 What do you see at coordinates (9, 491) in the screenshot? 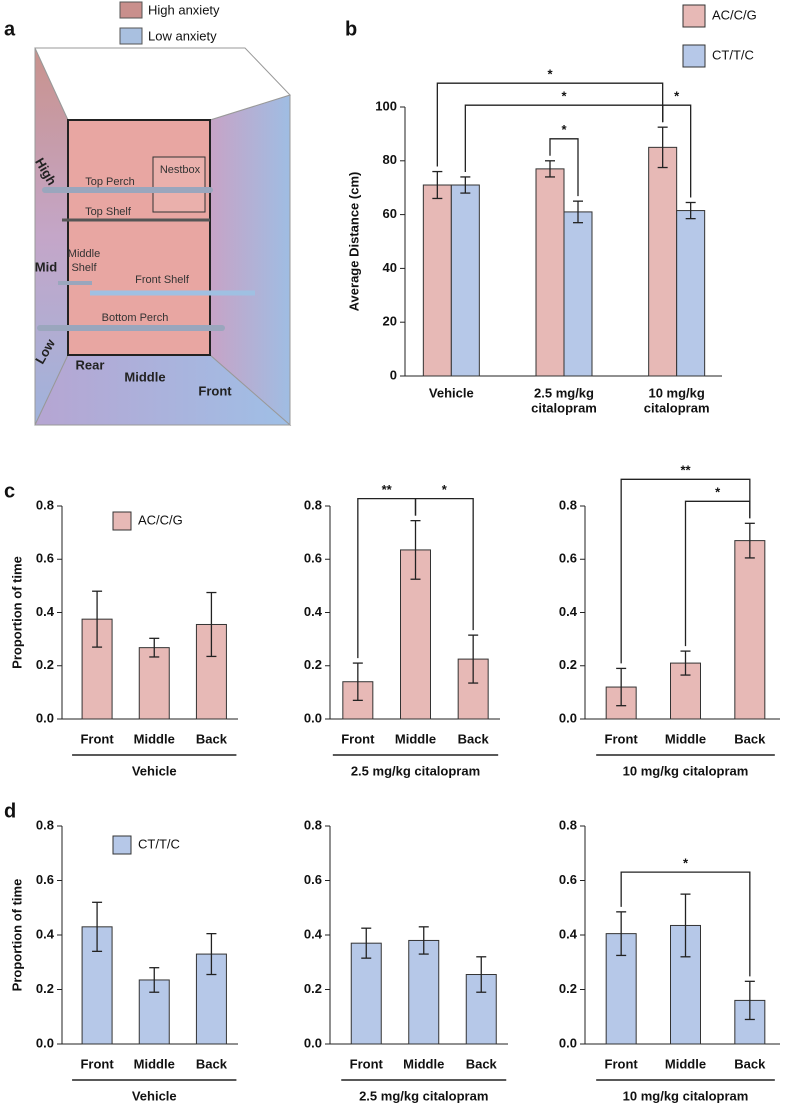
I see `panel-label: c` at bounding box center [9, 491].